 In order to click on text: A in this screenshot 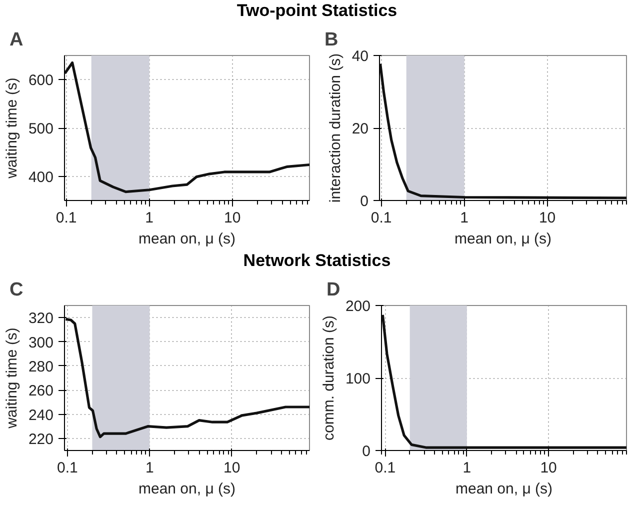, I will do `click(17, 40)`.